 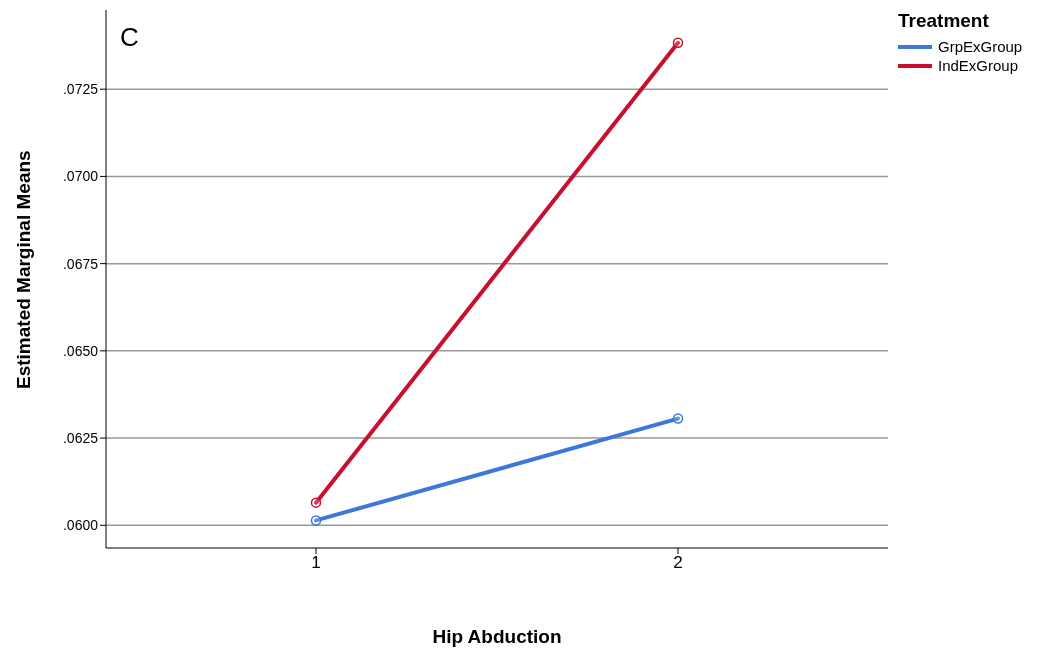 What do you see at coordinates (678, 563) in the screenshot?
I see `x-tick-label: 2` at bounding box center [678, 563].